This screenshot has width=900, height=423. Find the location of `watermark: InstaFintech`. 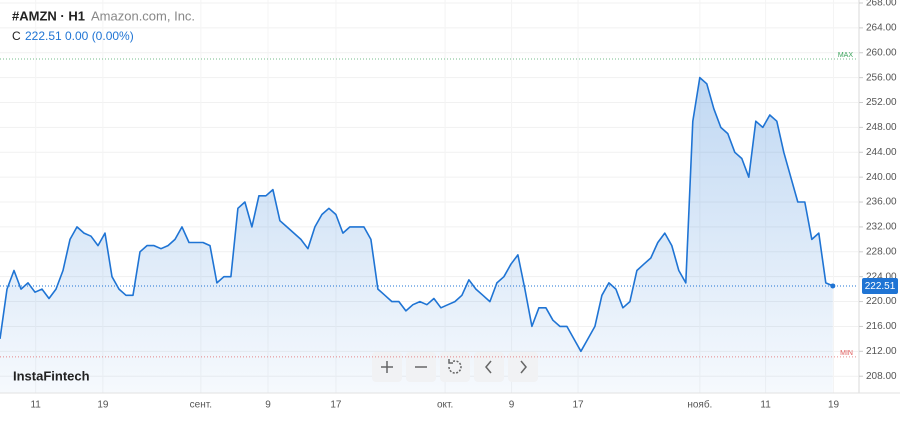

watermark: InstaFintech is located at coordinates (51, 375).